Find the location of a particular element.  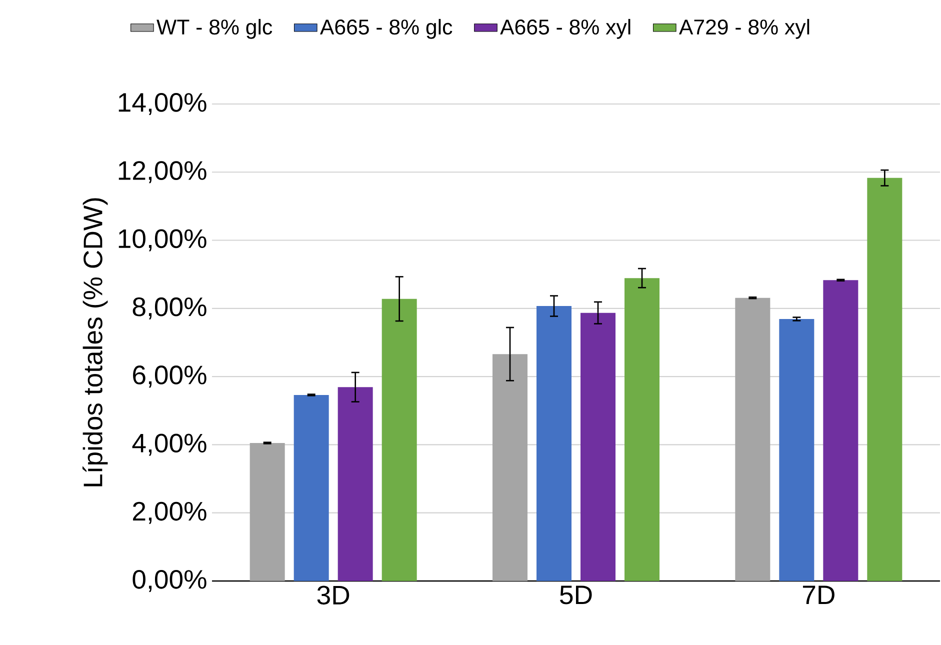

y-axis-title: Lípidos totales (% CDW) is located at coordinates (95, 342).